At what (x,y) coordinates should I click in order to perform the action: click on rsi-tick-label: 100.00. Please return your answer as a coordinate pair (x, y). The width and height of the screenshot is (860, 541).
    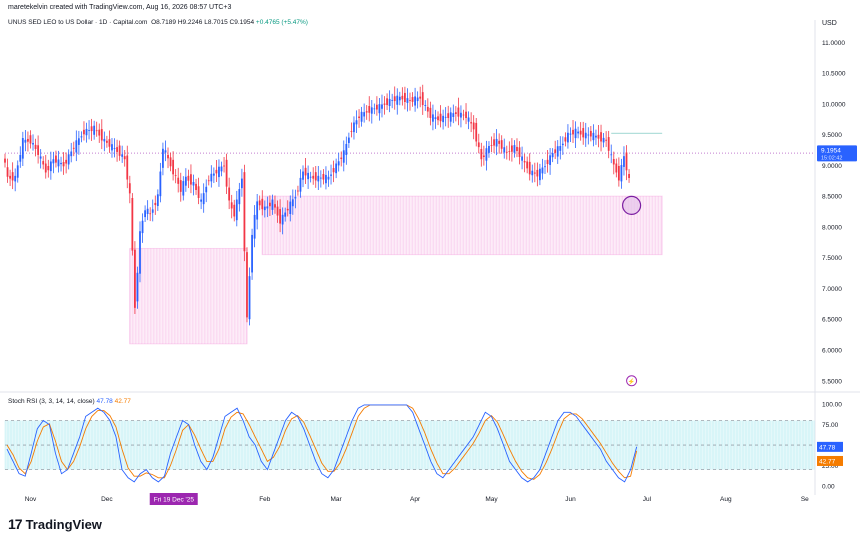
    Looking at the image, I should click on (832, 405).